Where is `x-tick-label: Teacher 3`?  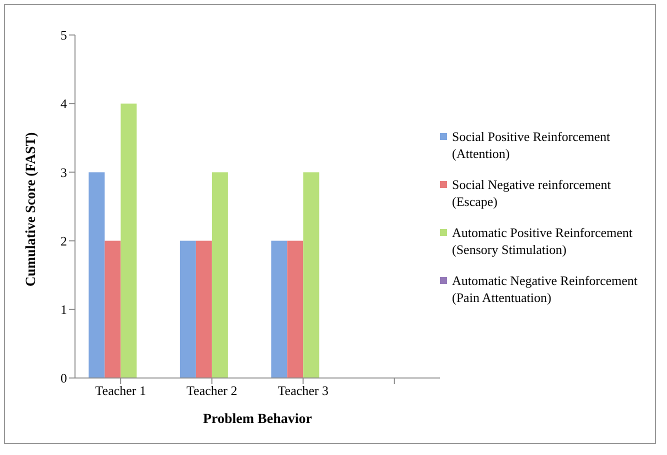 x-tick-label: Teacher 3 is located at coordinates (303, 390).